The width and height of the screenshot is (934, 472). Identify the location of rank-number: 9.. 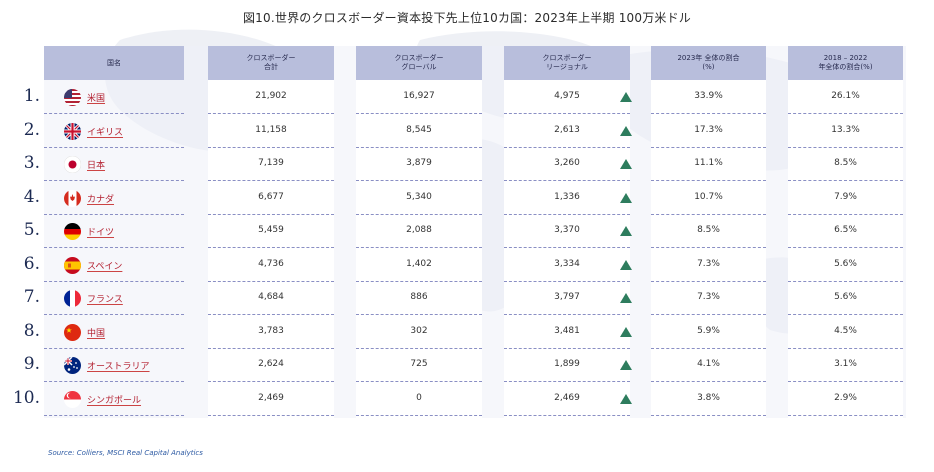
(31, 364).